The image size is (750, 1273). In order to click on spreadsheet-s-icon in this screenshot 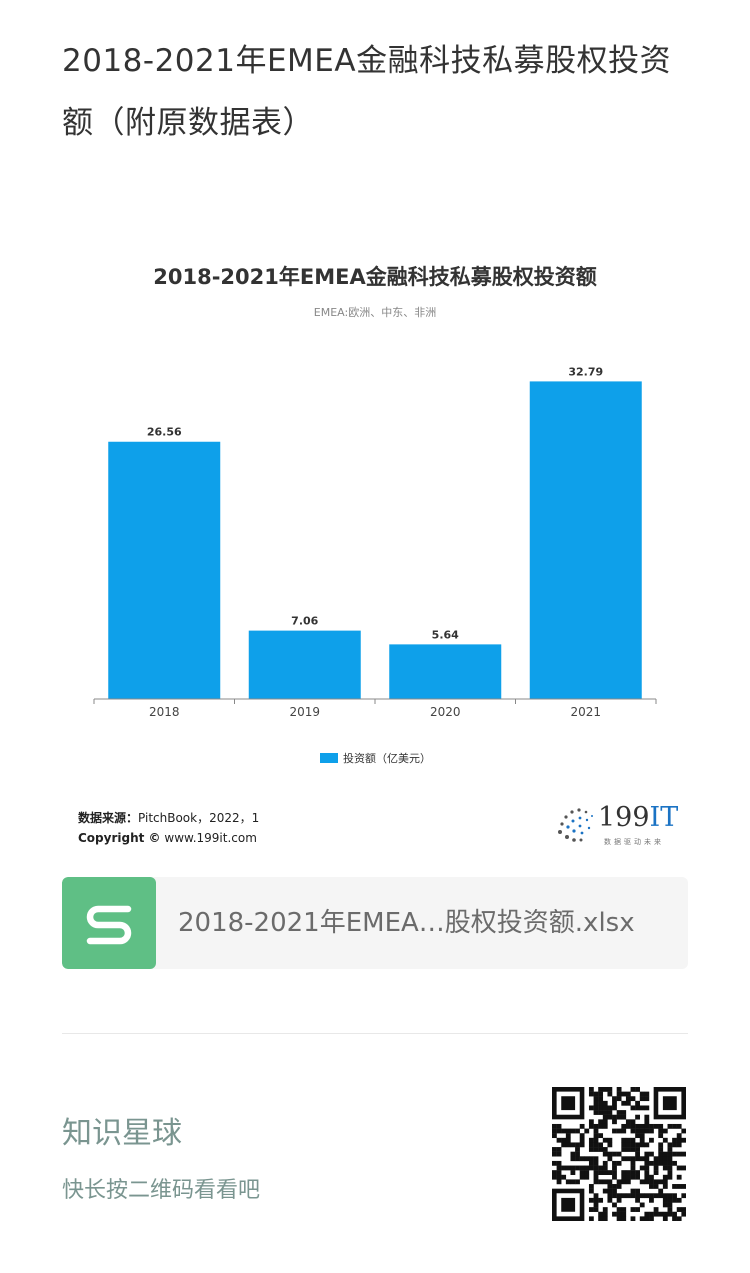, I will do `click(109, 923)`.